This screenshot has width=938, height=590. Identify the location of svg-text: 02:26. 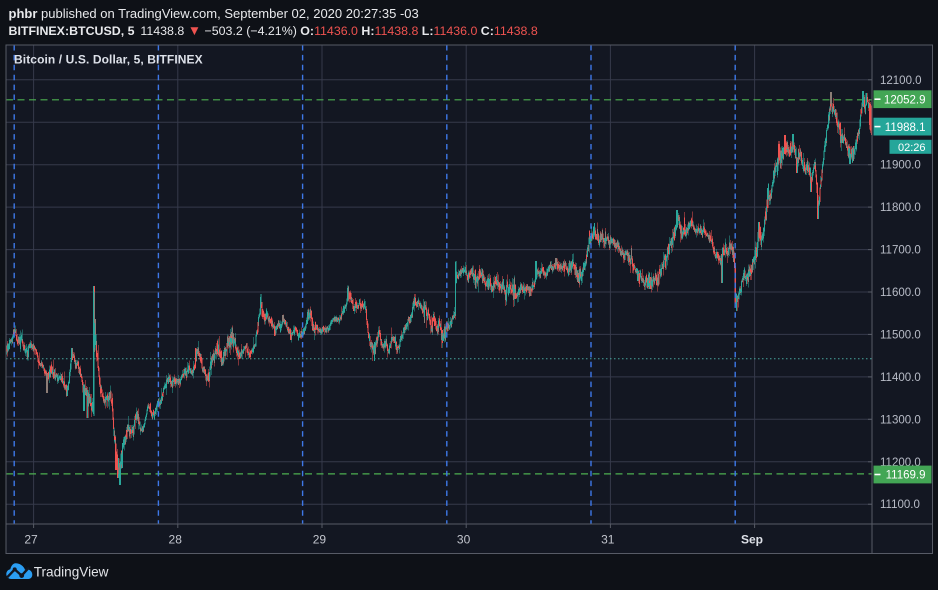
(912, 148).